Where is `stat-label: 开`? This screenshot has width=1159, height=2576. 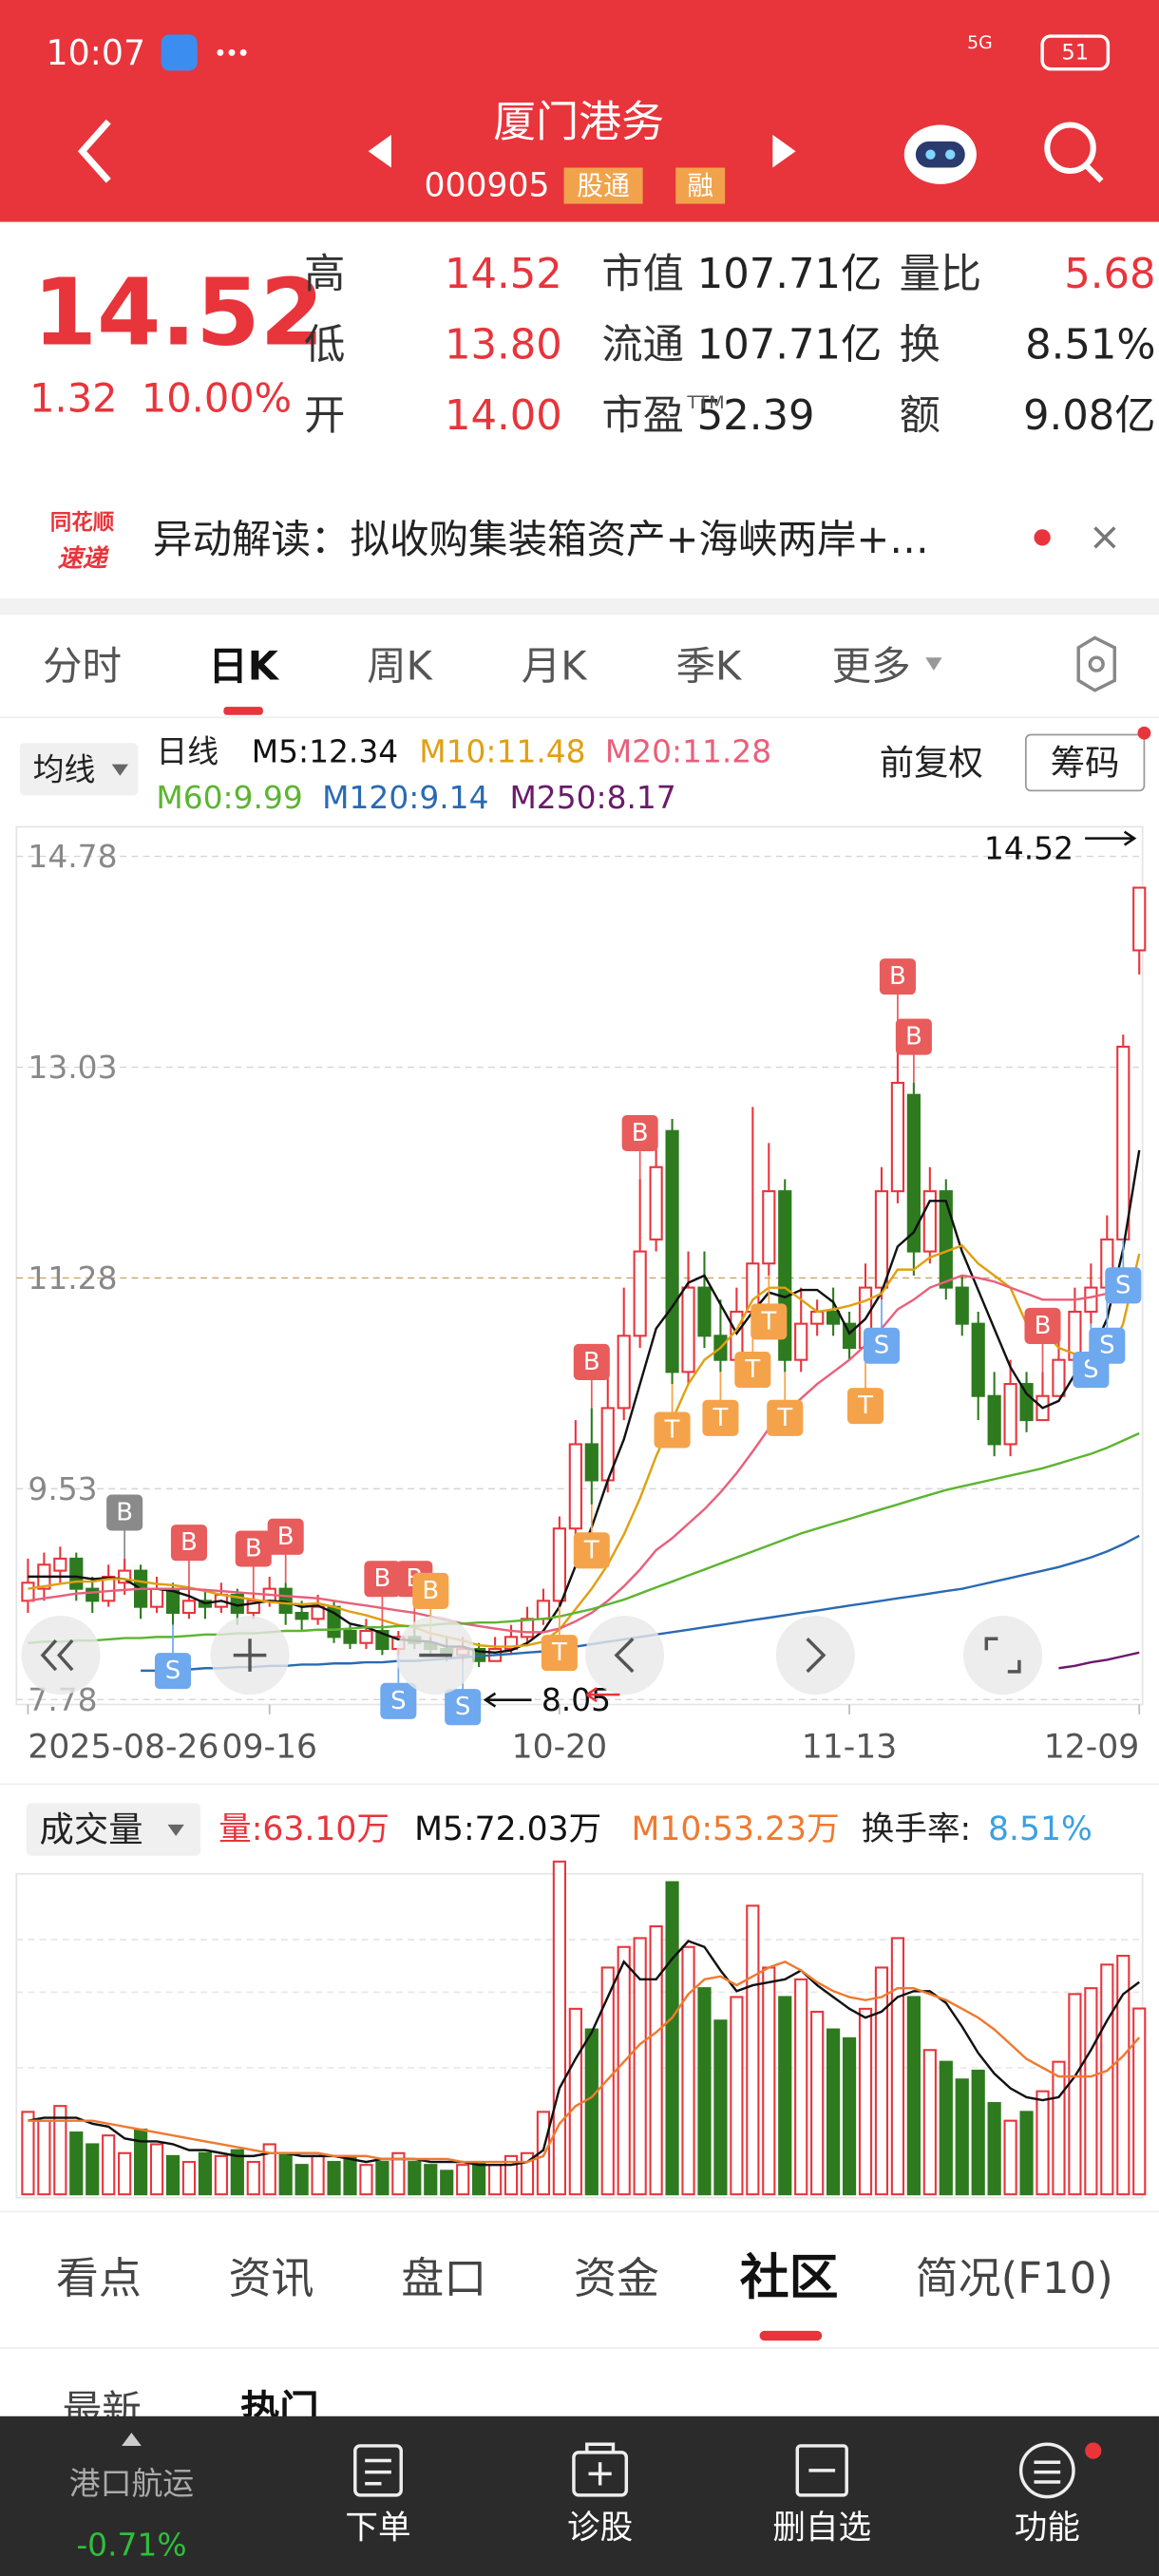
stat-label: 开 is located at coordinates (324, 416).